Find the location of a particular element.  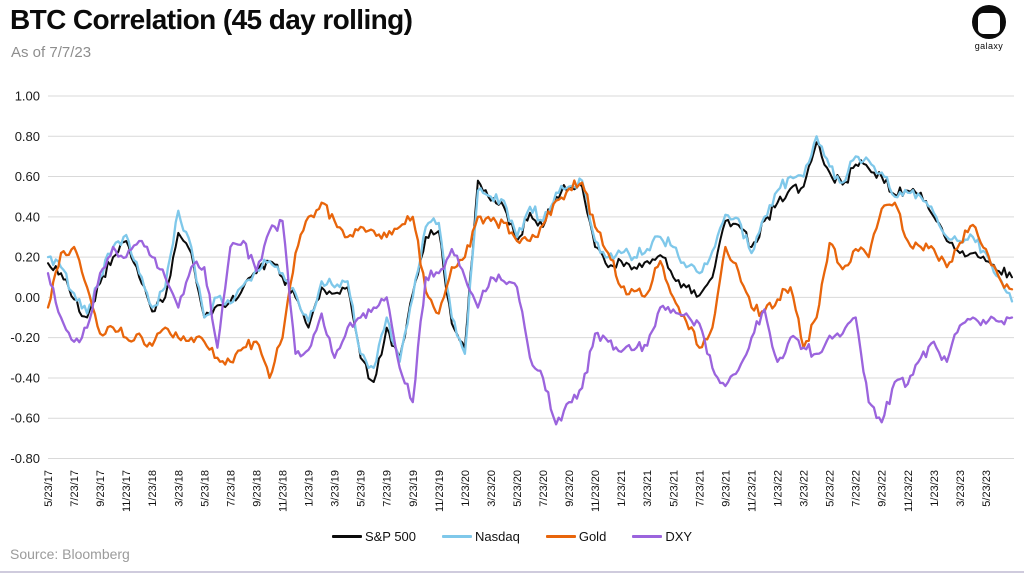

x-axis-tick-label: 9/23/18 is located at coordinates (257, 488).